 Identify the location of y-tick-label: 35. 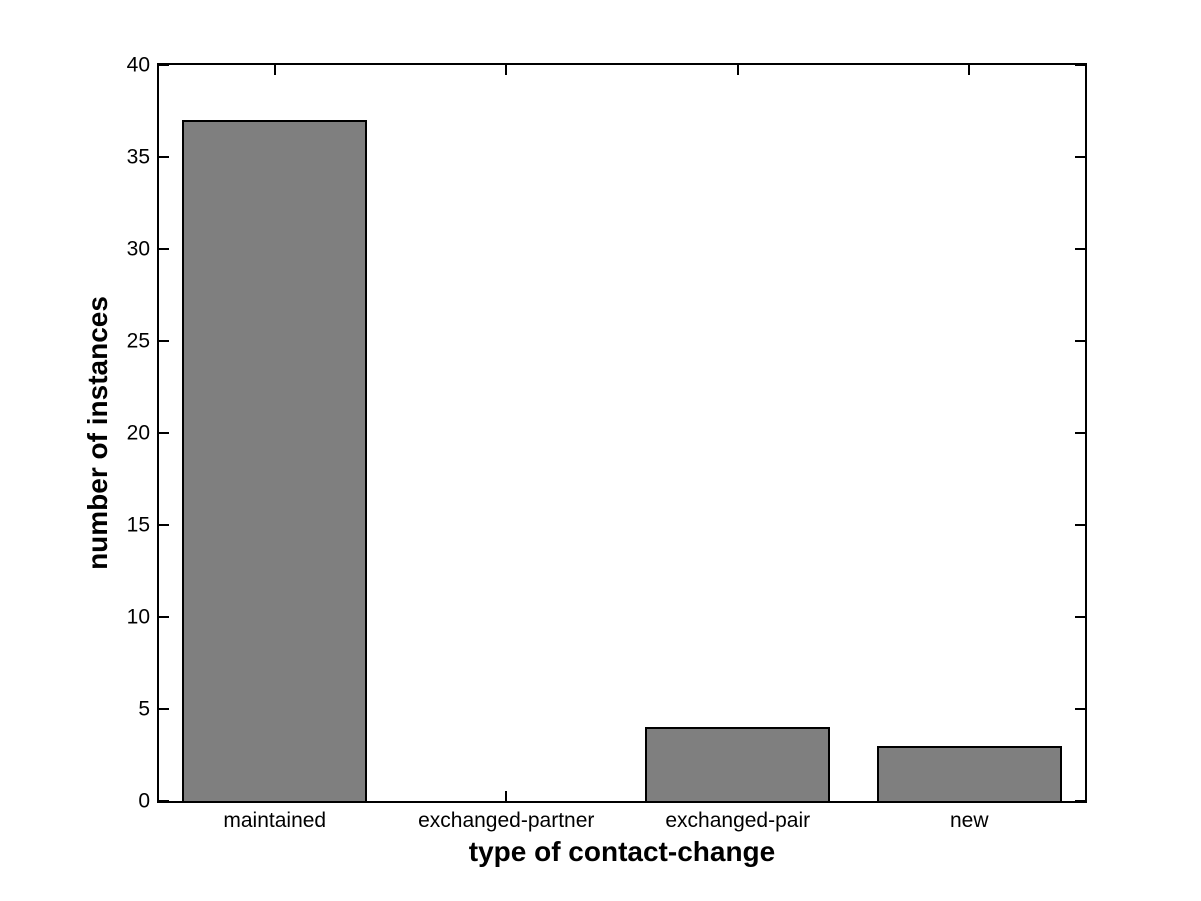
(138, 157).